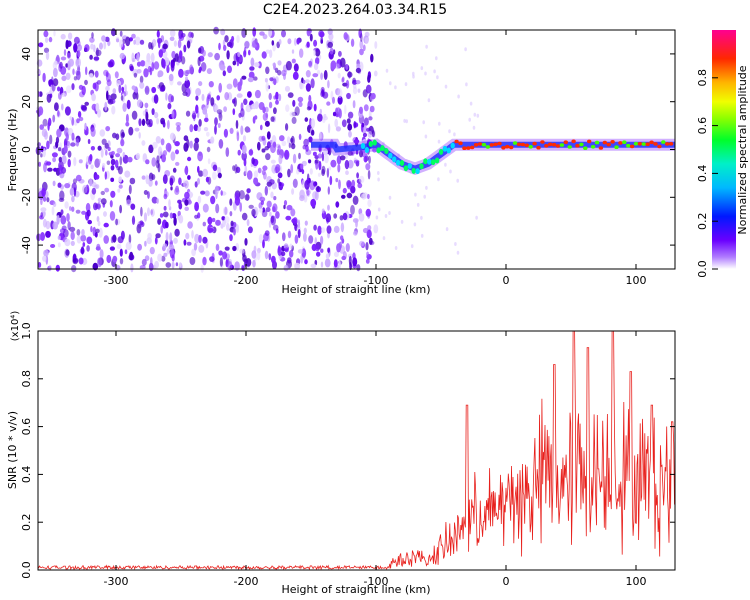 The width and height of the screenshot is (750, 600). Describe the element at coordinates (355, 10) in the screenshot. I see `figure-title: C2E4.2023.264.03.34.R15` at that location.